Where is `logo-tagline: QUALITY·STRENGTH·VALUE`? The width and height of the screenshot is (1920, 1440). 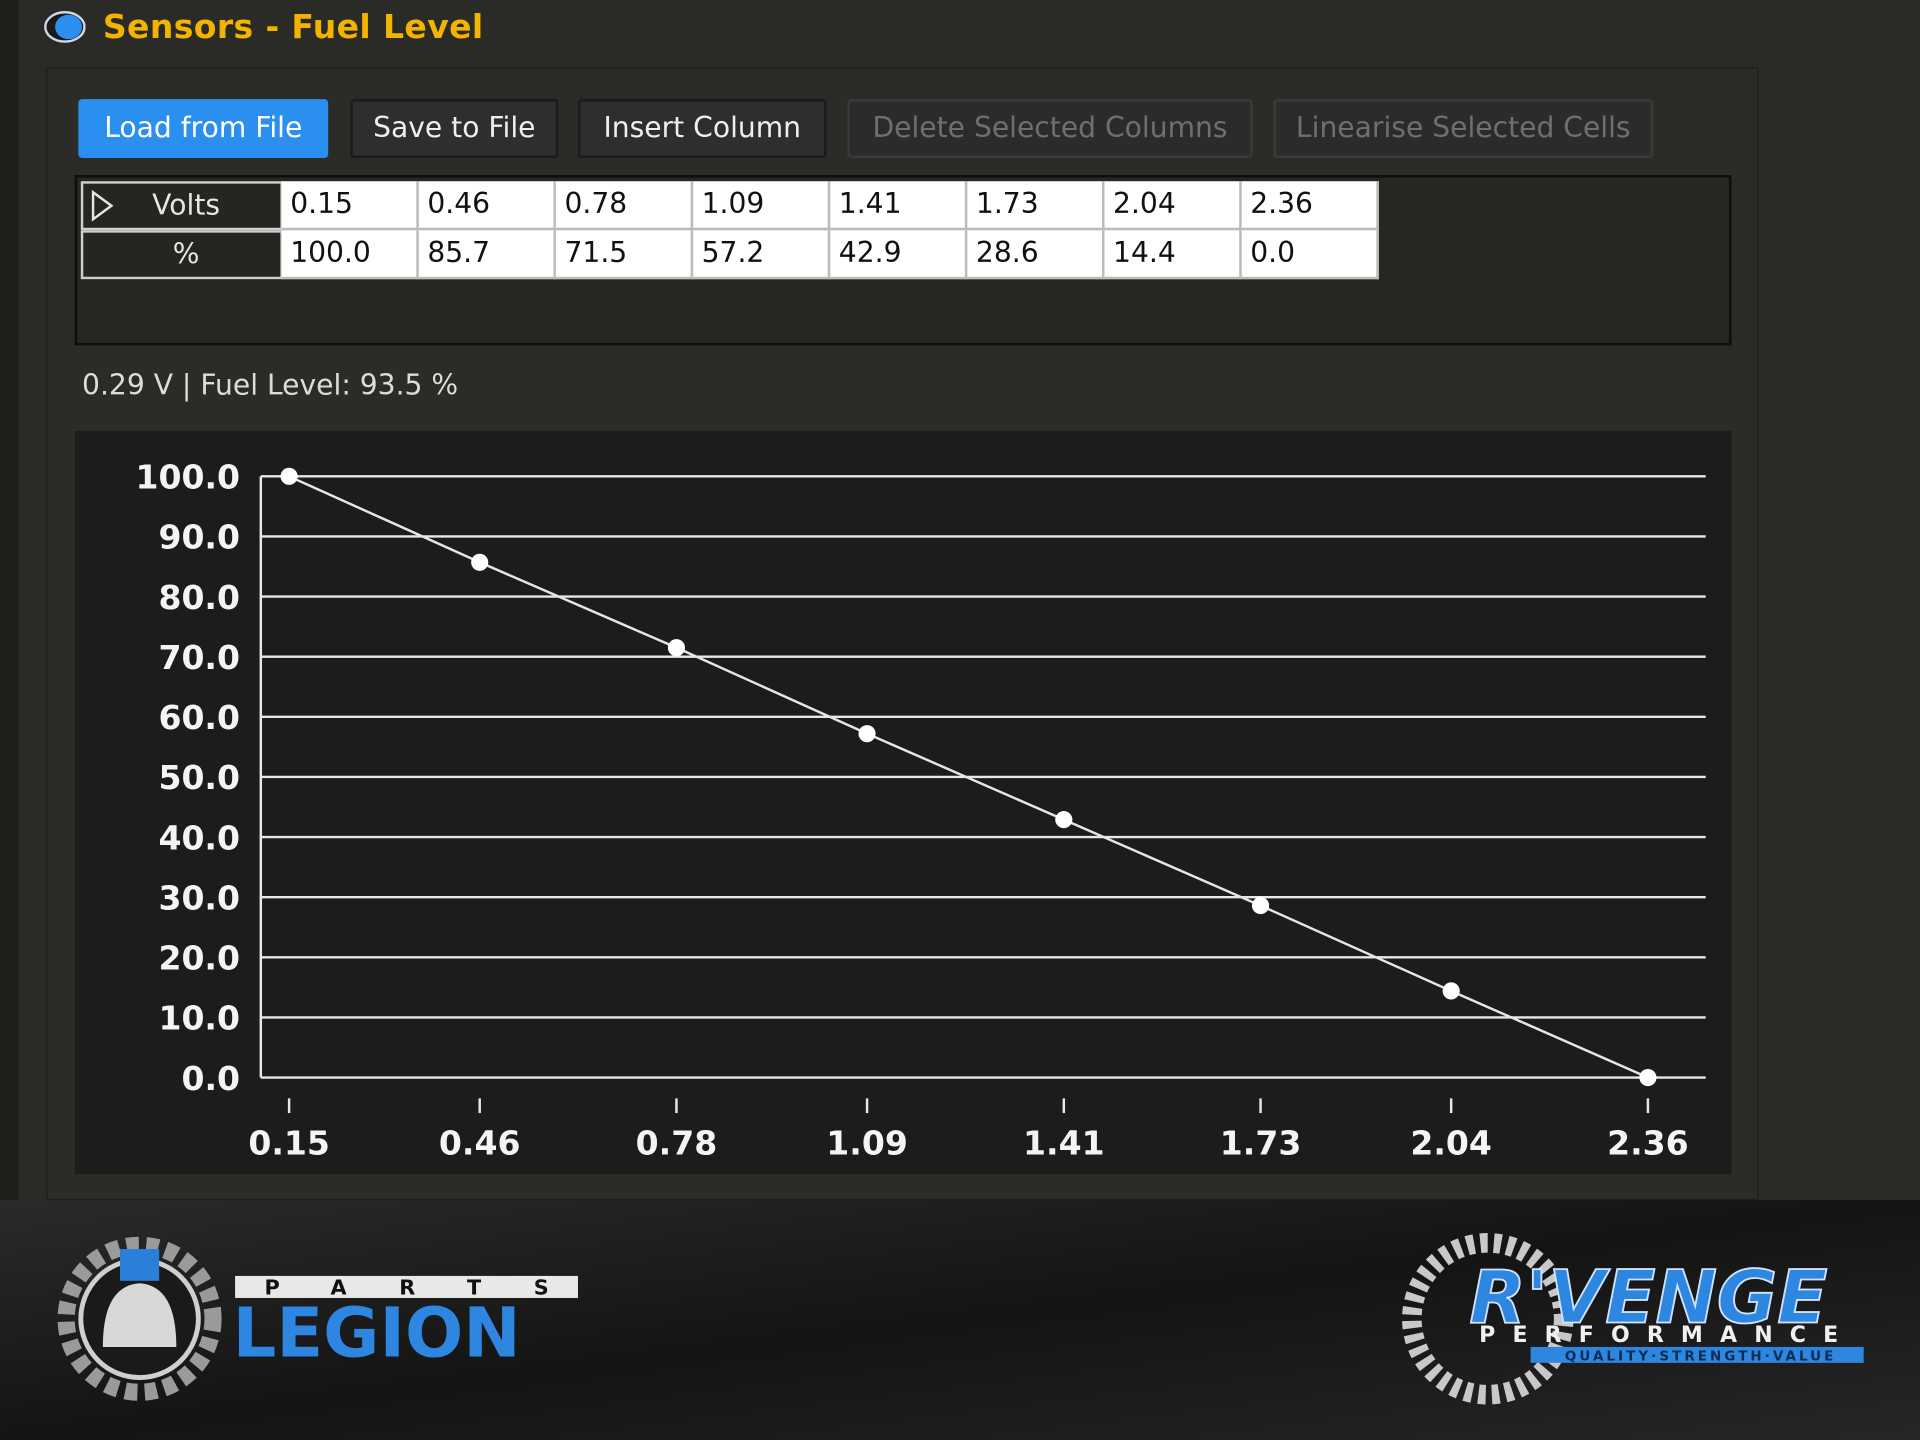 logo-tagline: QUALITY·STRENGTH·VALUE is located at coordinates (1700, 1356).